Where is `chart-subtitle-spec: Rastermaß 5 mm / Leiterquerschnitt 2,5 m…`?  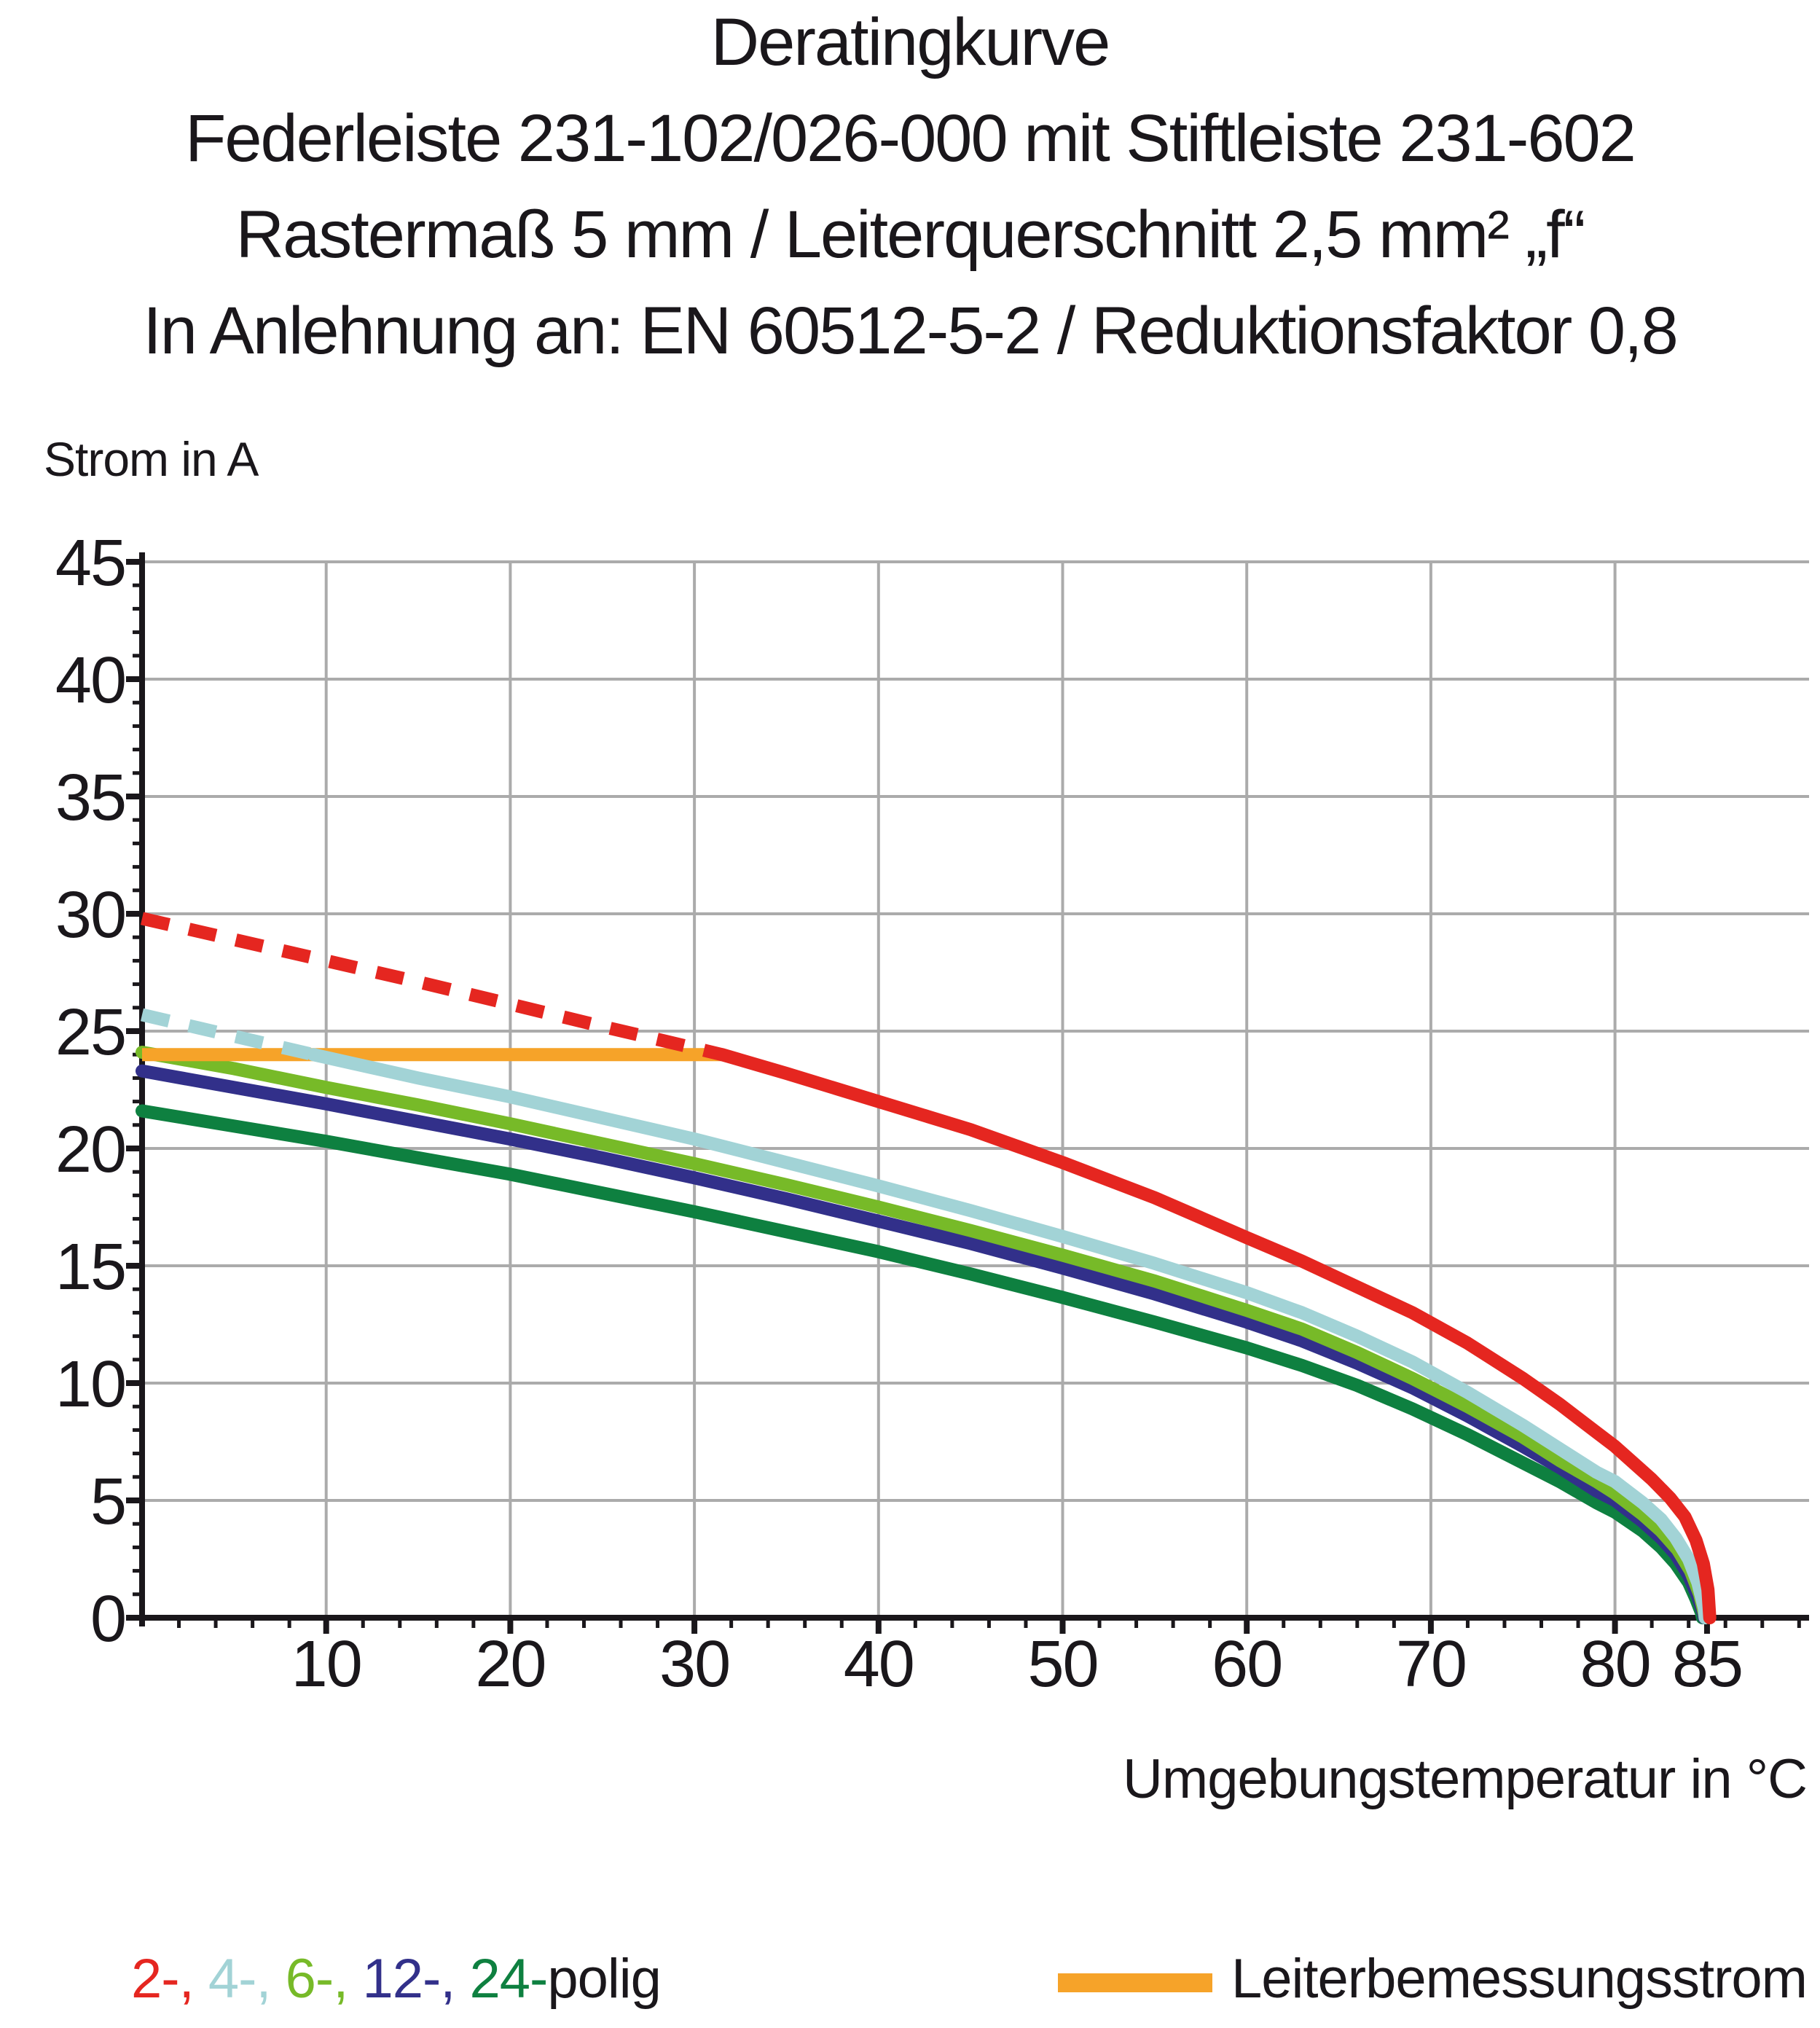
chart-subtitle-spec: Rastermaß 5 mm / Leiterquerschnitt 2,5 m… is located at coordinates (911, 234).